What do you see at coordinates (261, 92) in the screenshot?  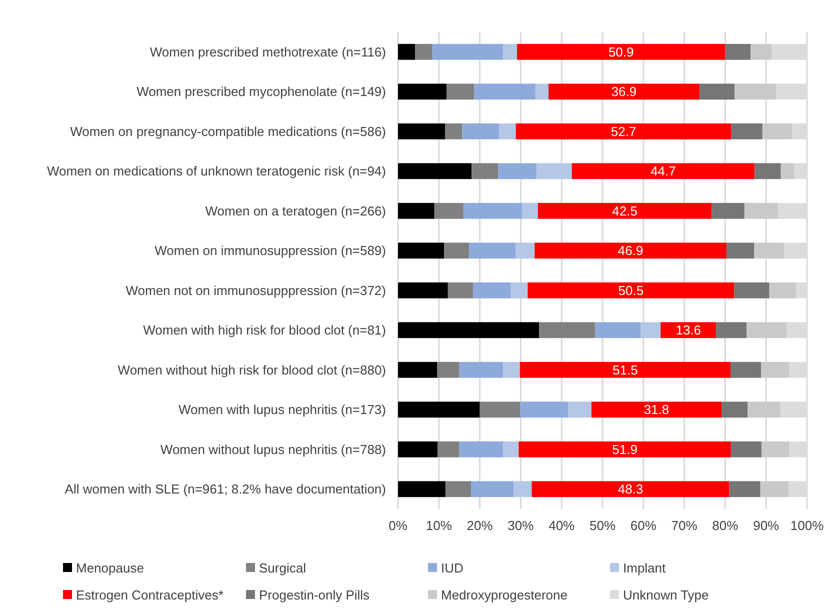 I see `y-tick-label: Women prescribed mycophenolate (n=149)` at bounding box center [261, 92].